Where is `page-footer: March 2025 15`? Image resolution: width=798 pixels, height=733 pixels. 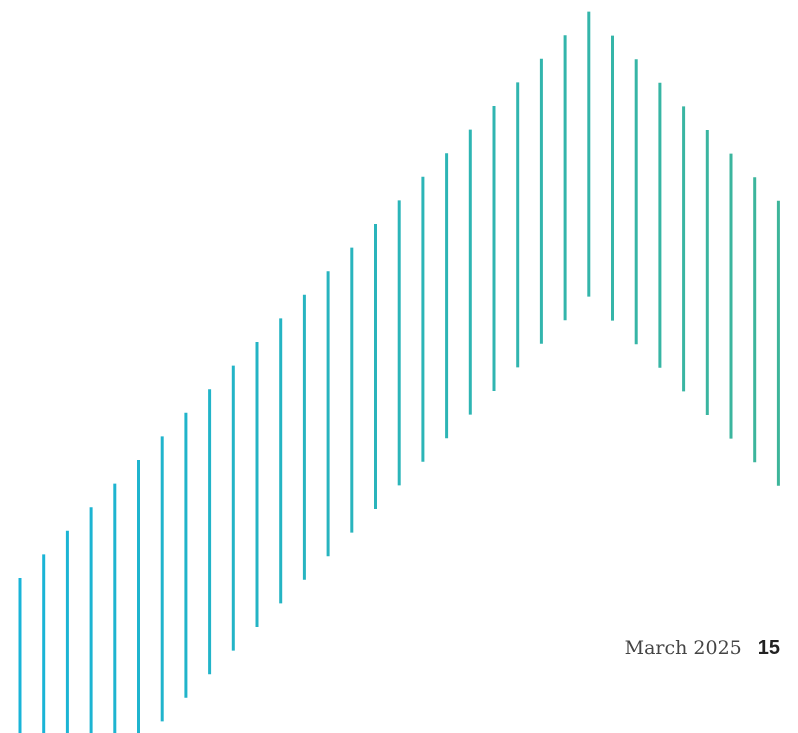 page-footer: March 2025 15 is located at coordinates (650, 652).